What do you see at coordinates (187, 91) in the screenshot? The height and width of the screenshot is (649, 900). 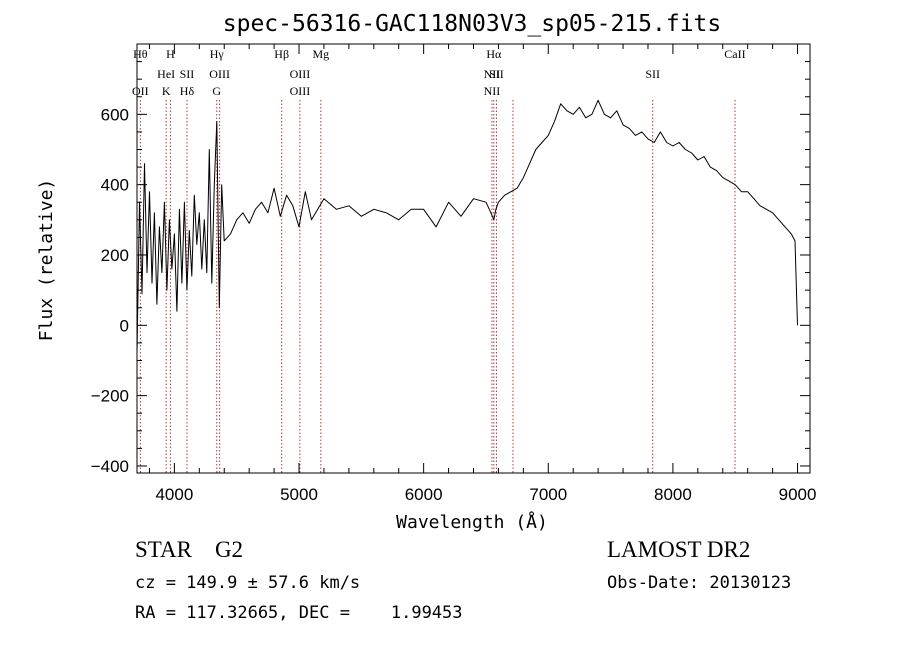 I see `line-marker-label: Hδ` at bounding box center [187, 91].